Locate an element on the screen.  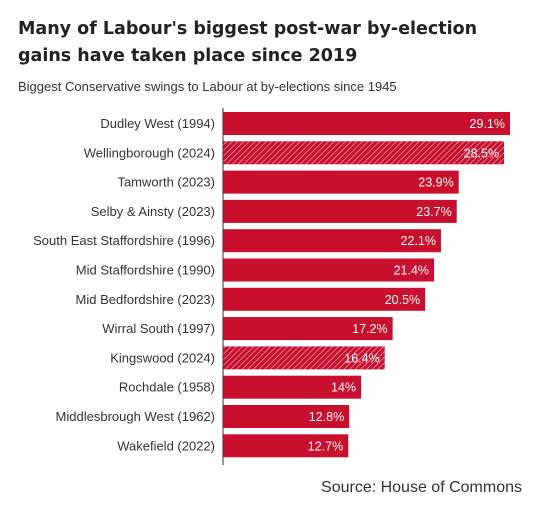
value-label: 28.5% is located at coordinates (481, 153).